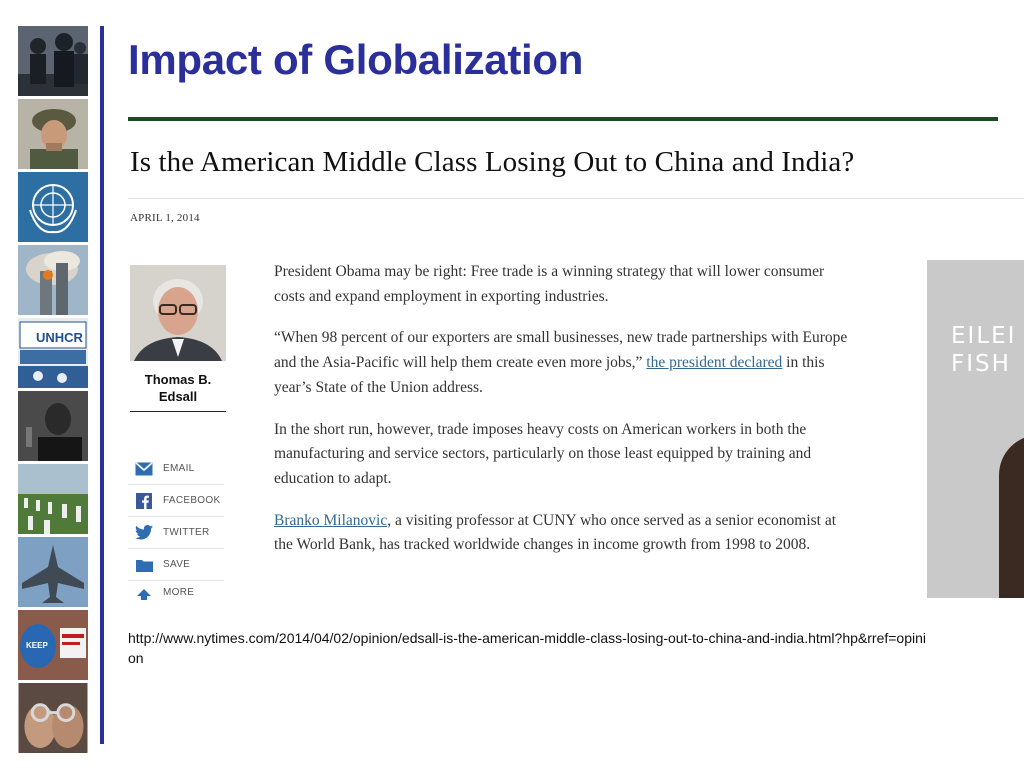 The image size is (1024, 768). Describe the element at coordinates (53, 499) in the screenshot. I see `cemetery-icon` at that location.